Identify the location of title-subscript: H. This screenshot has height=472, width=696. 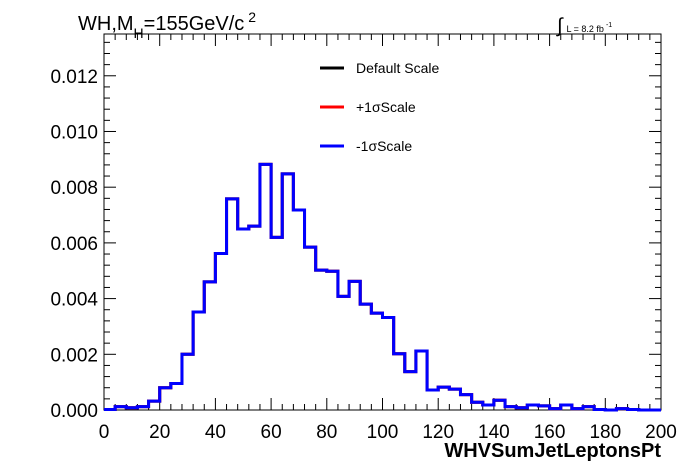
(139, 33).